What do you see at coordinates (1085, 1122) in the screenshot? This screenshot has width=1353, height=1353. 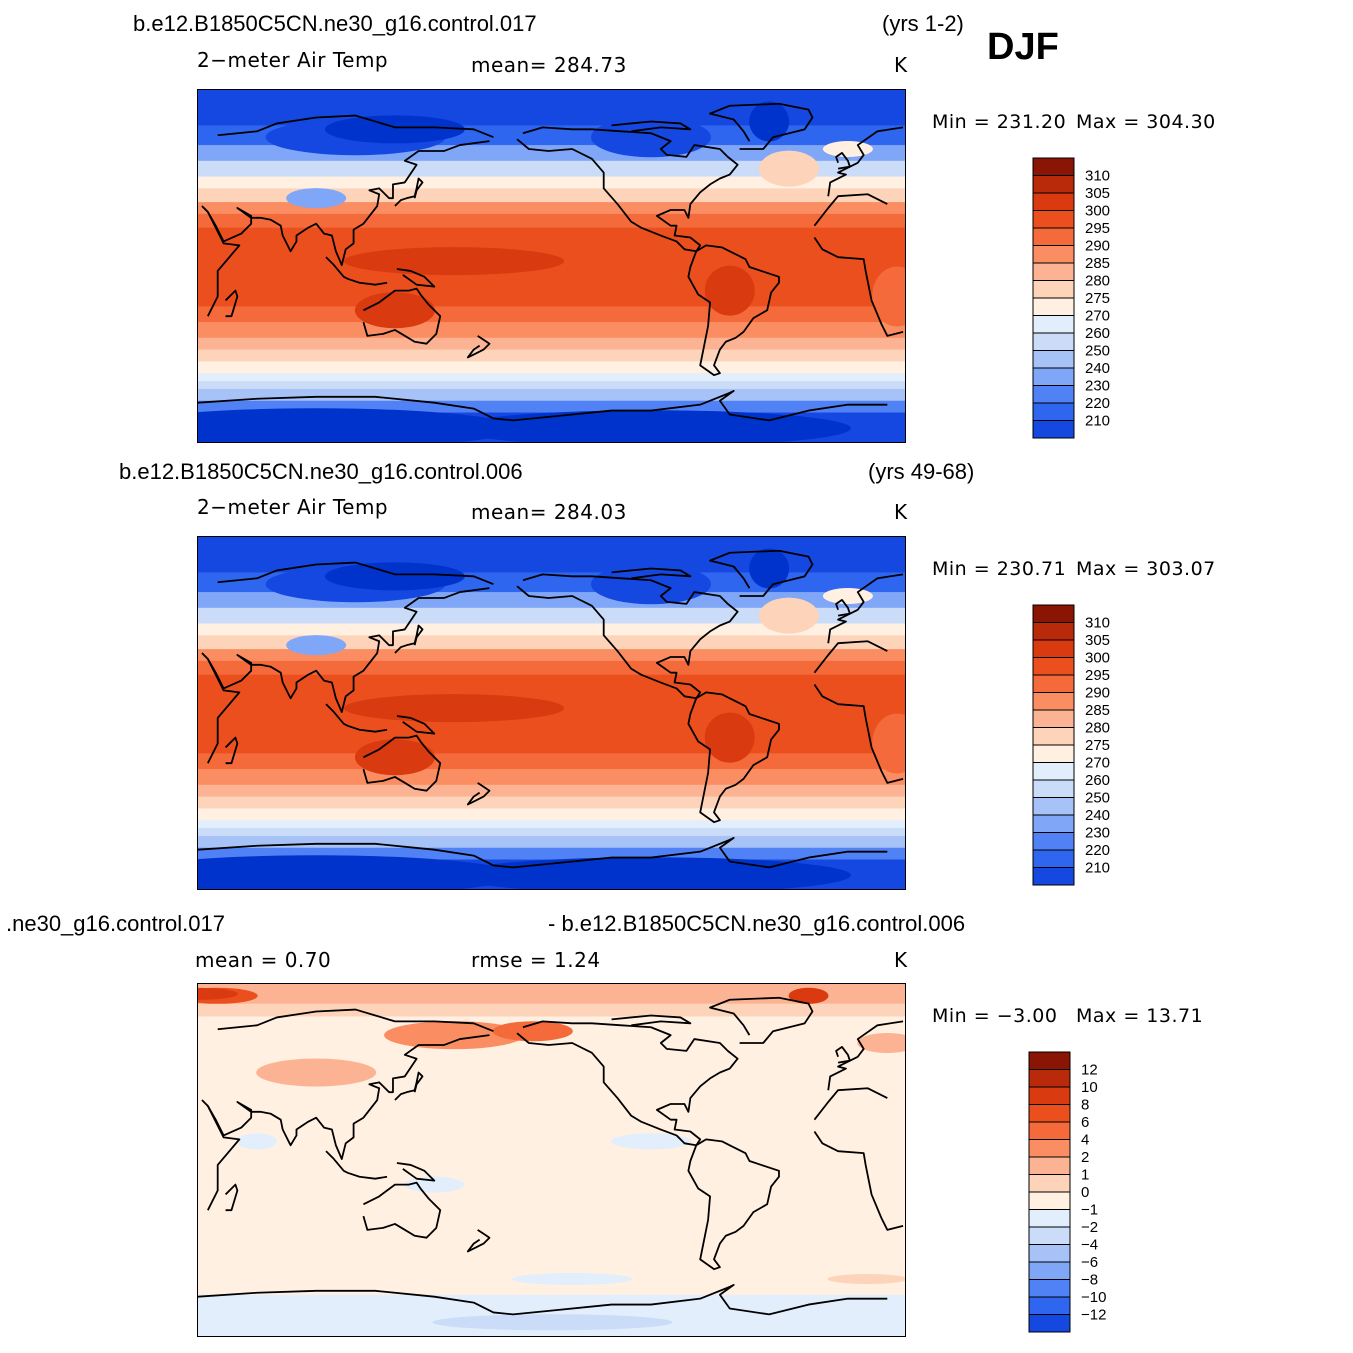 I see `colorbar-label: 6` at bounding box center [1085, 1122].